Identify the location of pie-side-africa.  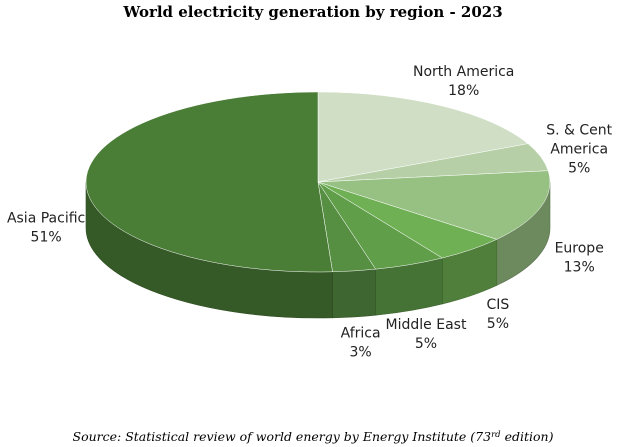
(354, 293).